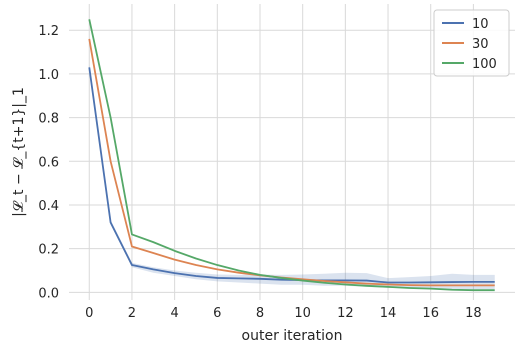 The image size is (518, 348). I want to click on y-tick-label: 0.0, so click(48, 293).